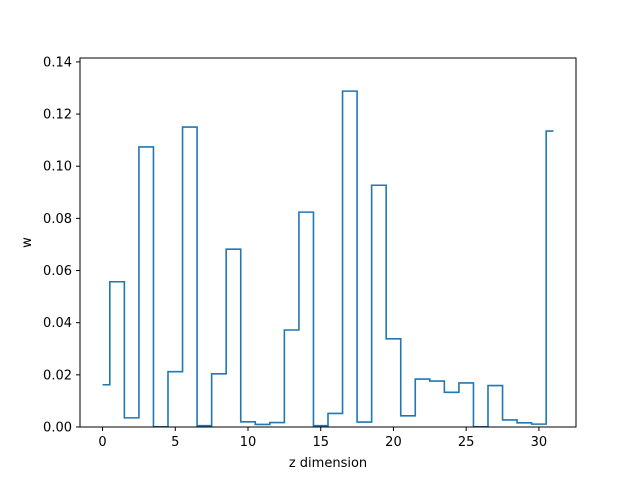  What do you see at coordinates (57, 62) in the screenshot?
I see `y-tick-label: 0.14` at bounding box center [57, 62].